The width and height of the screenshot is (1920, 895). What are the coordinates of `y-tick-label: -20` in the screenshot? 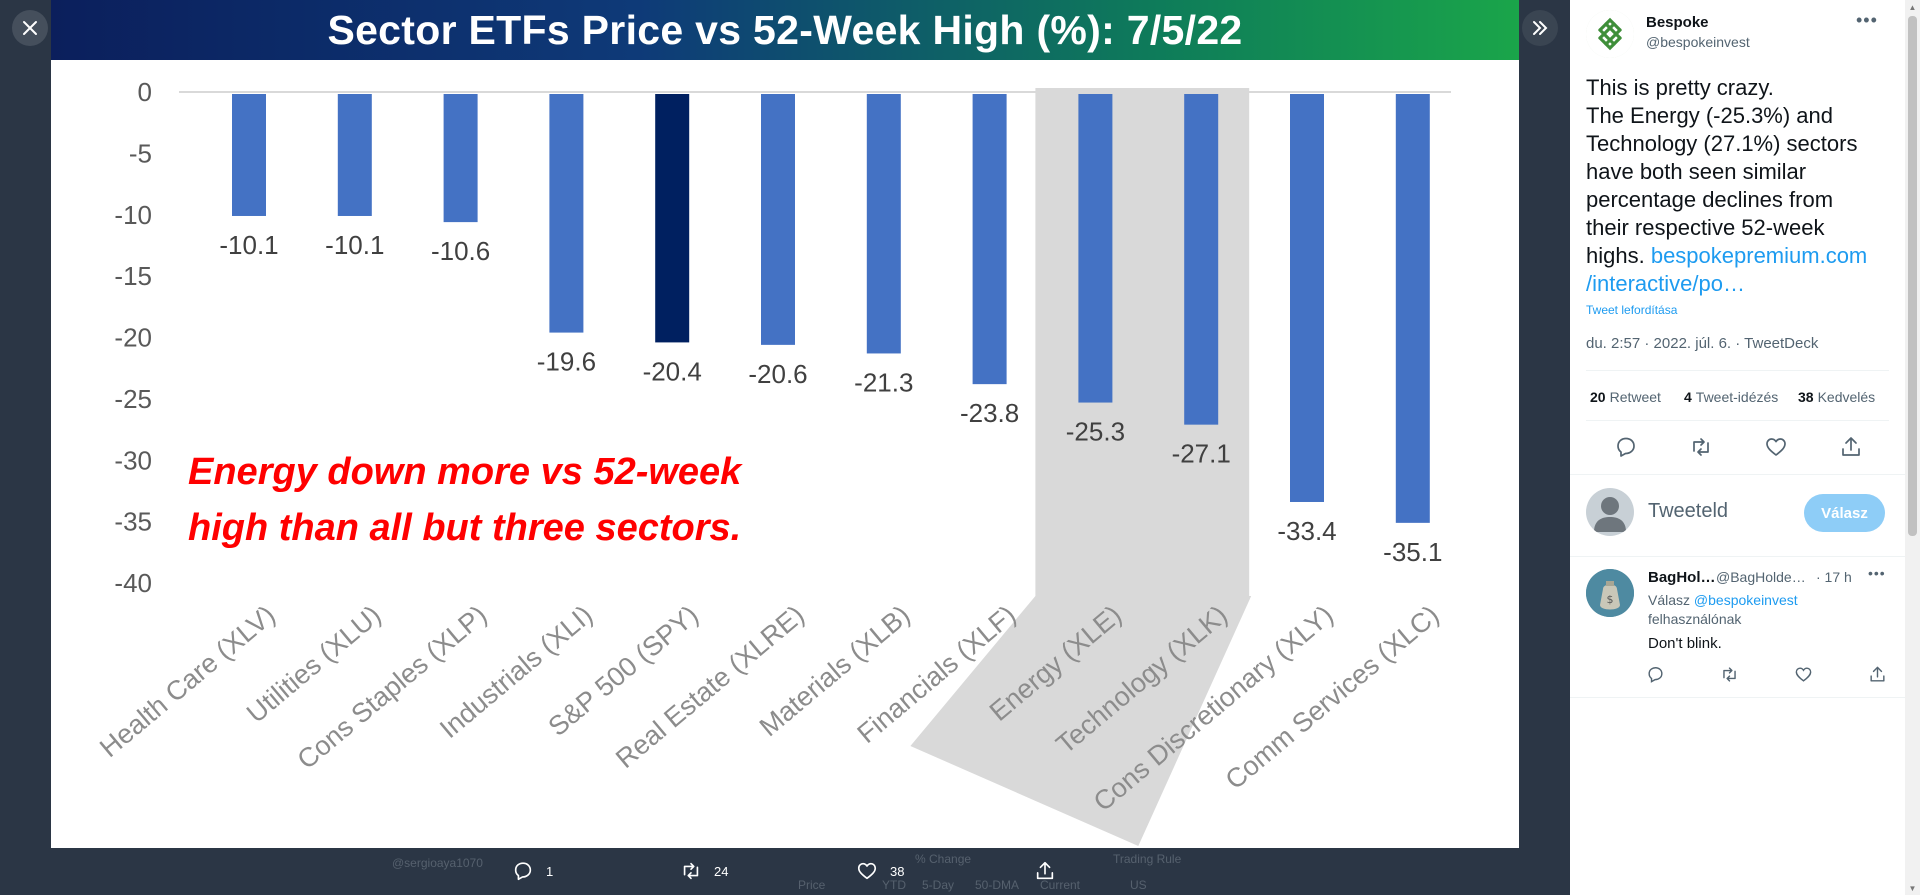 It's located at (133, 338).